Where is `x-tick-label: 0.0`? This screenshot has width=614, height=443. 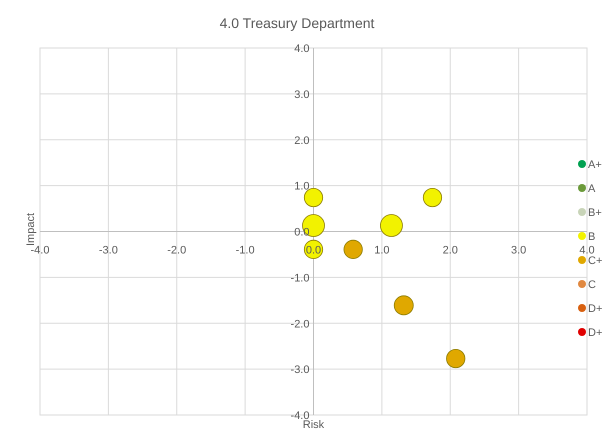
x-tick-label: 0.0 is located at coordinates (314, 250).